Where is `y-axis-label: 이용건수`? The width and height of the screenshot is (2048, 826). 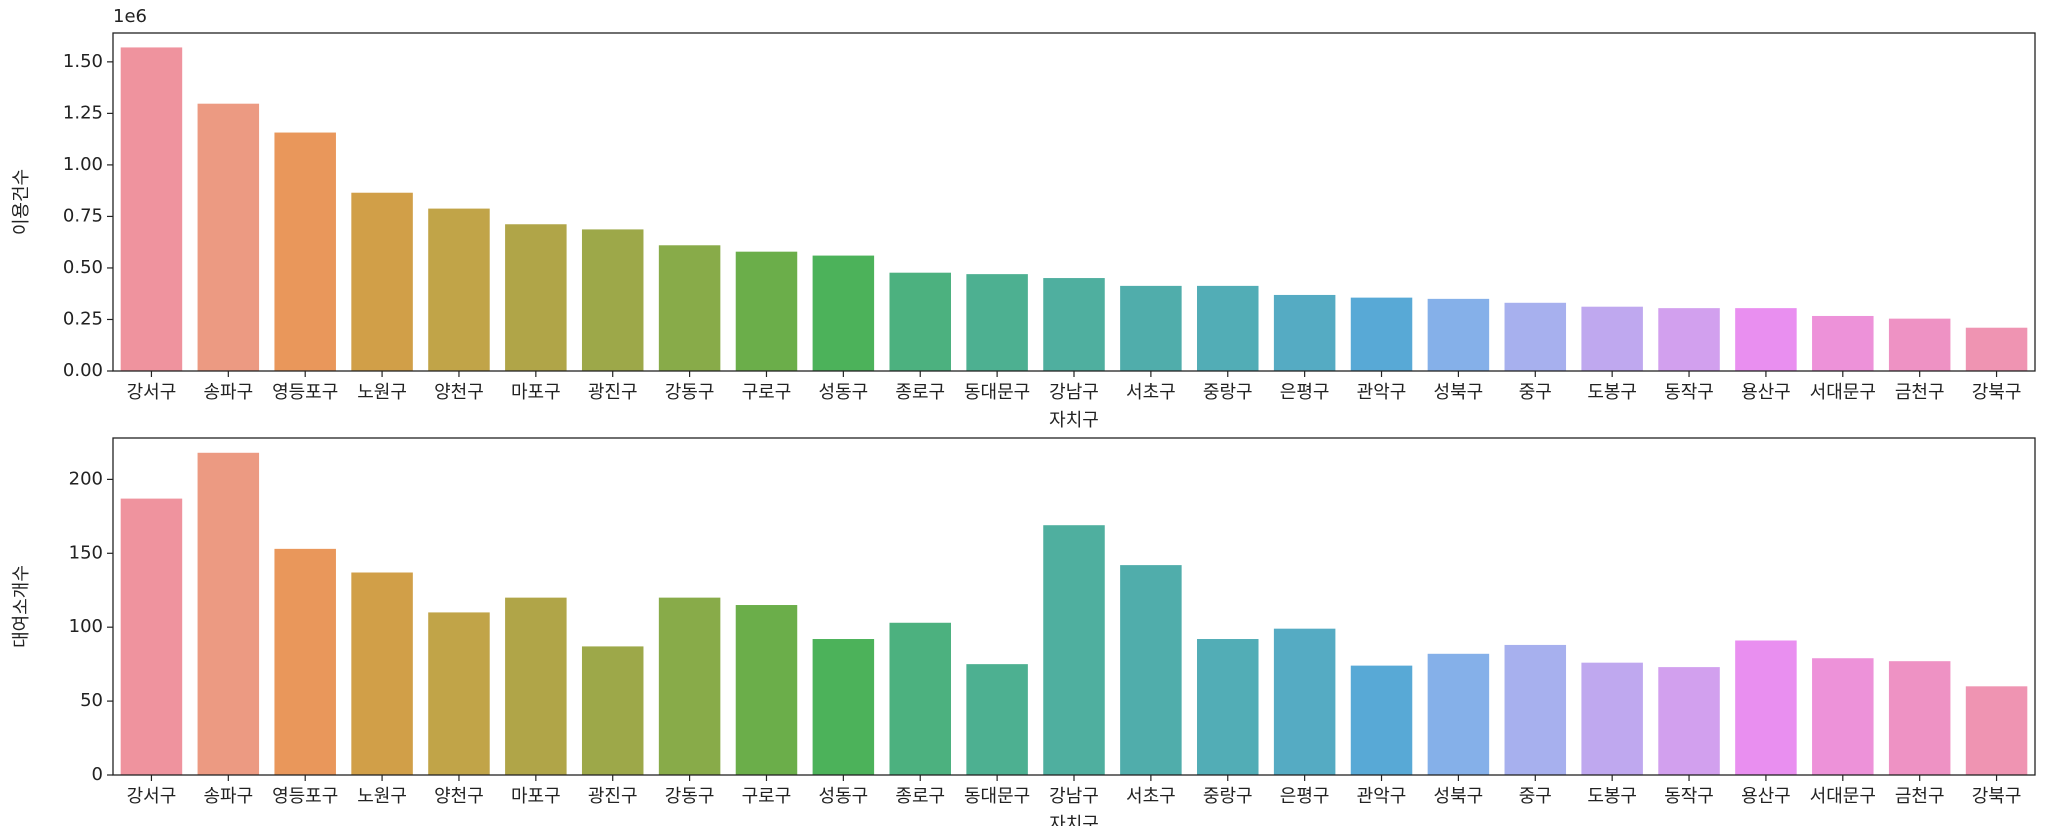 y-axis-label: 이용건수 is located at coordinates (21, 202).